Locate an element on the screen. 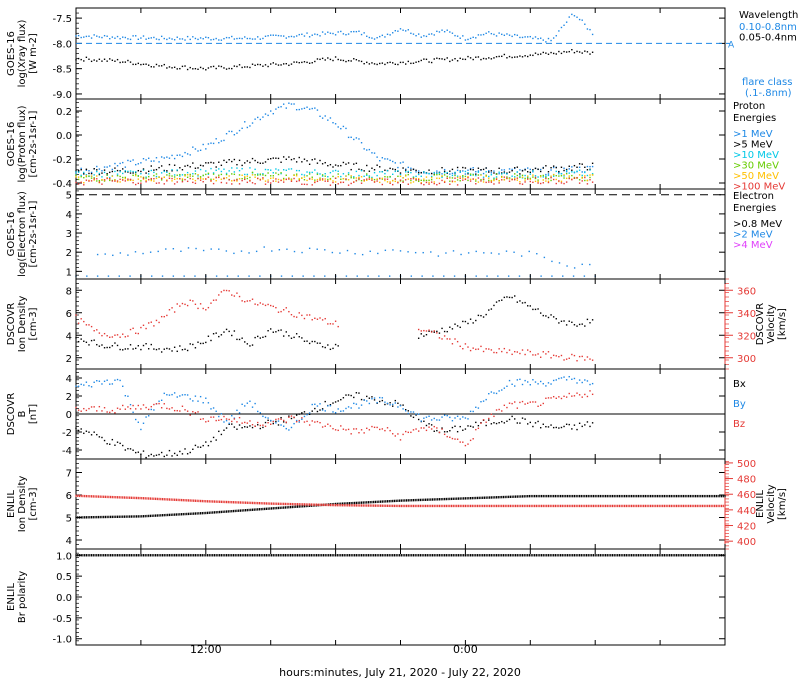  left-axis-label: log(Proton flux) is located at coordinates (22, 143).